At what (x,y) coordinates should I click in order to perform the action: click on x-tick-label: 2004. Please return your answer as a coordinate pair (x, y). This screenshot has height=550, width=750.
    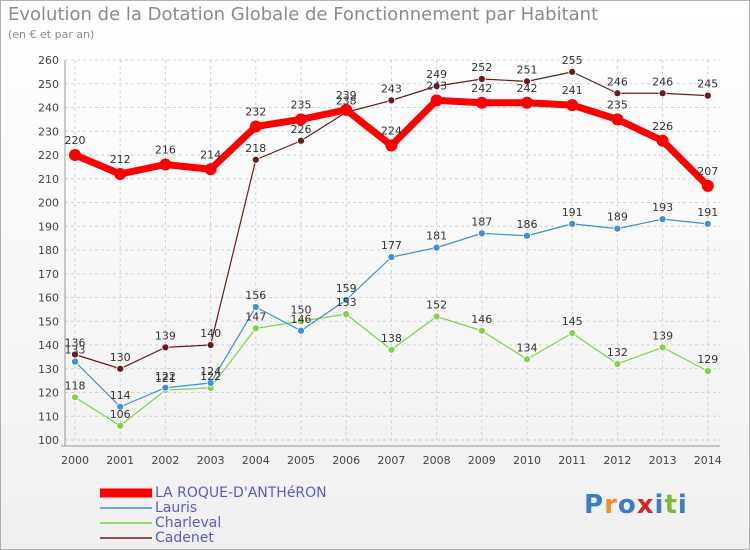
    Looking at the image, I should click on (256, 460).